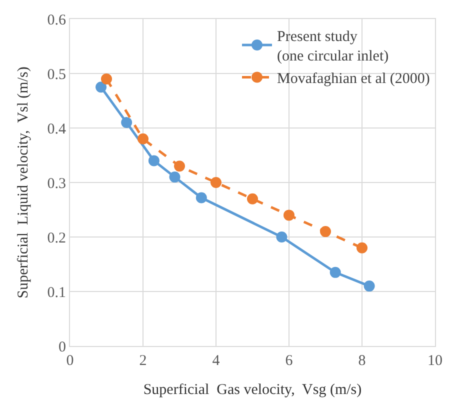 This screenshot has width=455, height=407. I want to click on y-tick-label: 0, so click(62, 347).